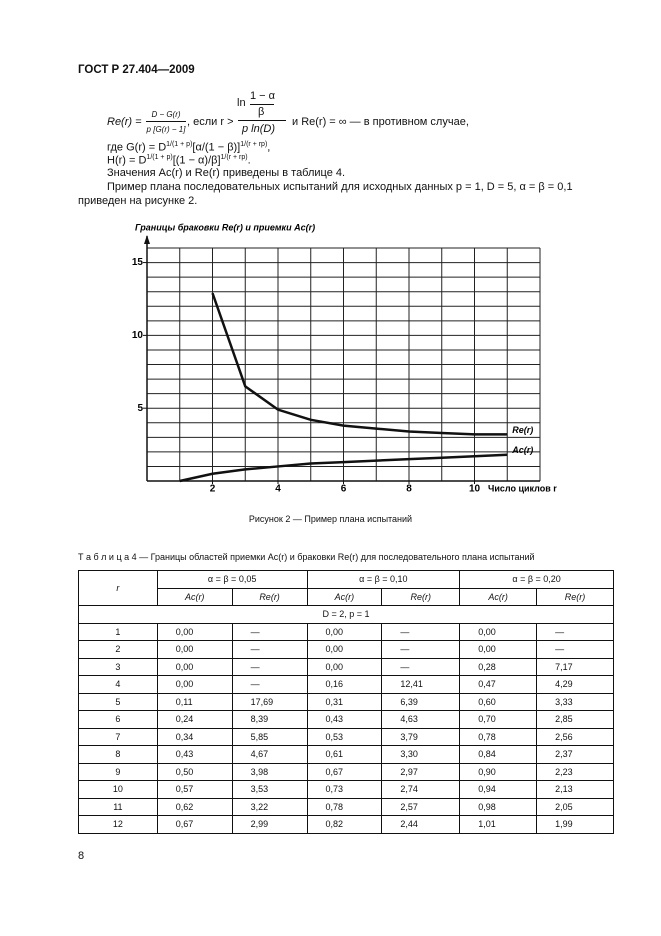 This screenshot has height=936, width=661. I want to click on frac-den: β, so click(261, 112).